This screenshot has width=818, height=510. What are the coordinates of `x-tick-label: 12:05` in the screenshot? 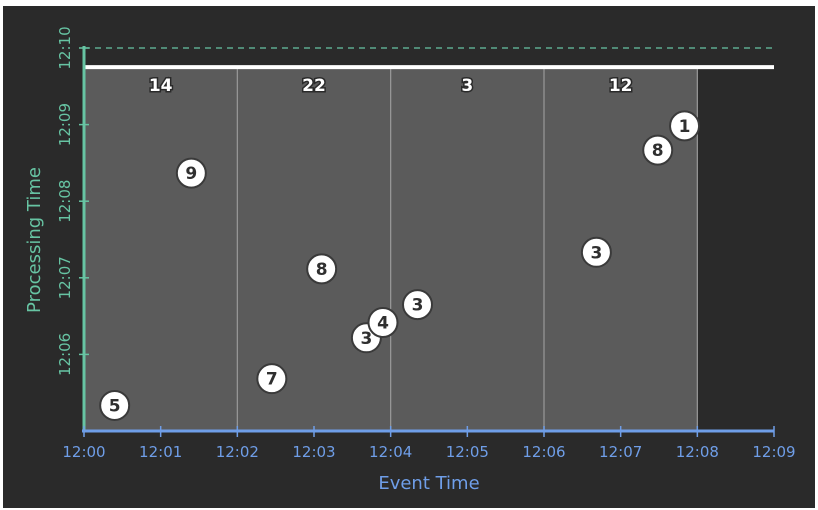 It's located at (467, 452).